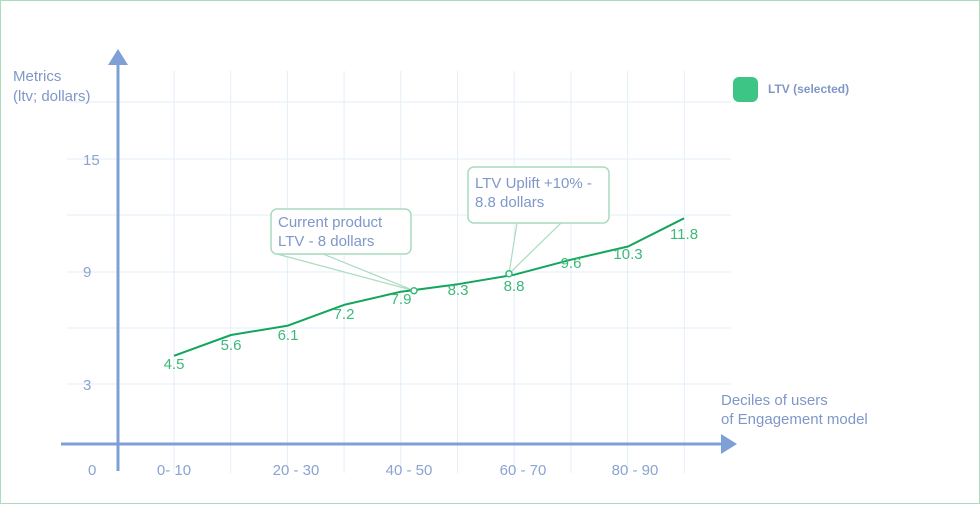 The width and height of the screenshot is (980, 505). Describe the element at coordinates (118, 57) in the screenshot. I see `y-axis-arrow-icon` at that location.